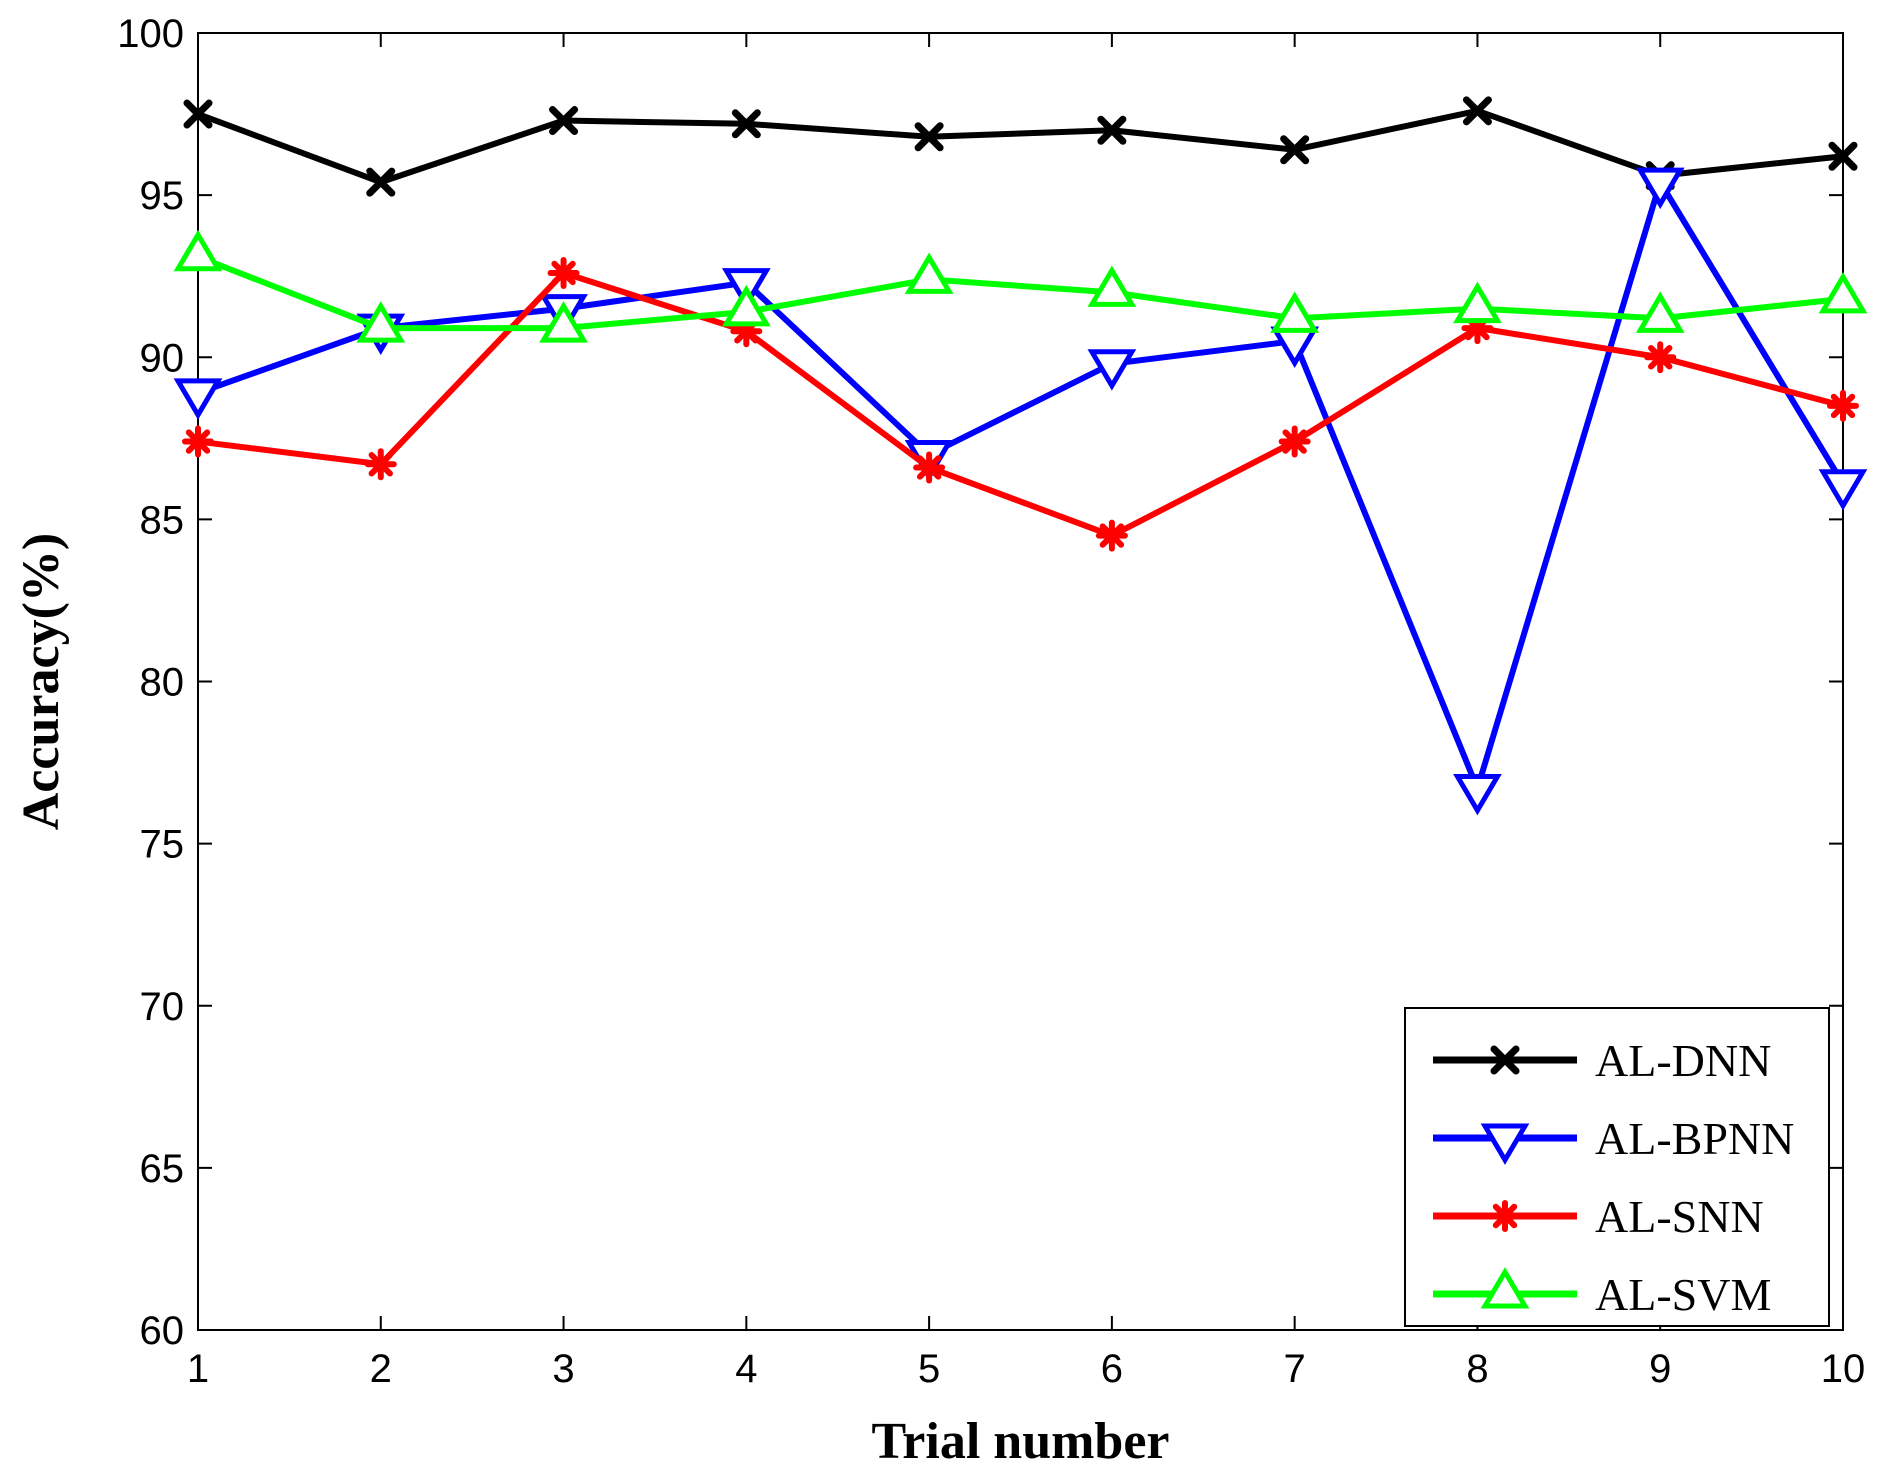  I want to click on x-tick-label: 10, so click(1843, 1369).